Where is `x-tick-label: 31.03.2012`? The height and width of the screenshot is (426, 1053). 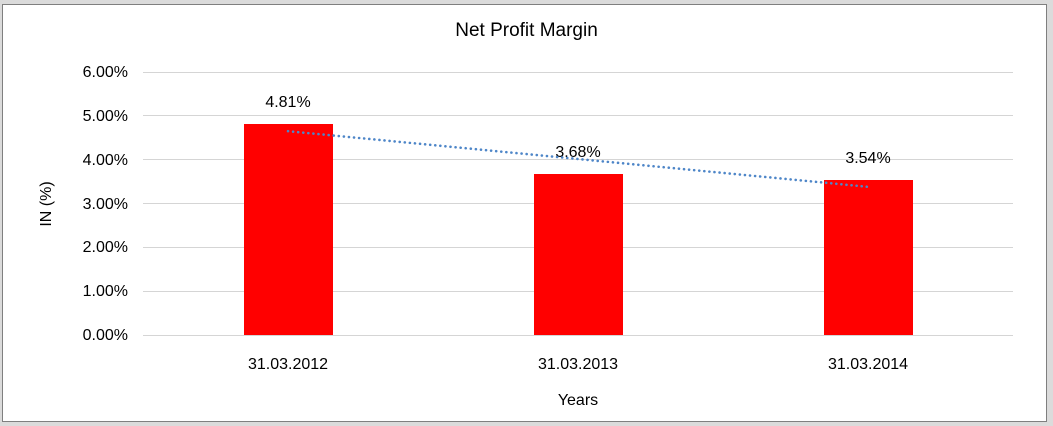
x-tick-label: 31.03.2012 is located at coordinates (288, 364).